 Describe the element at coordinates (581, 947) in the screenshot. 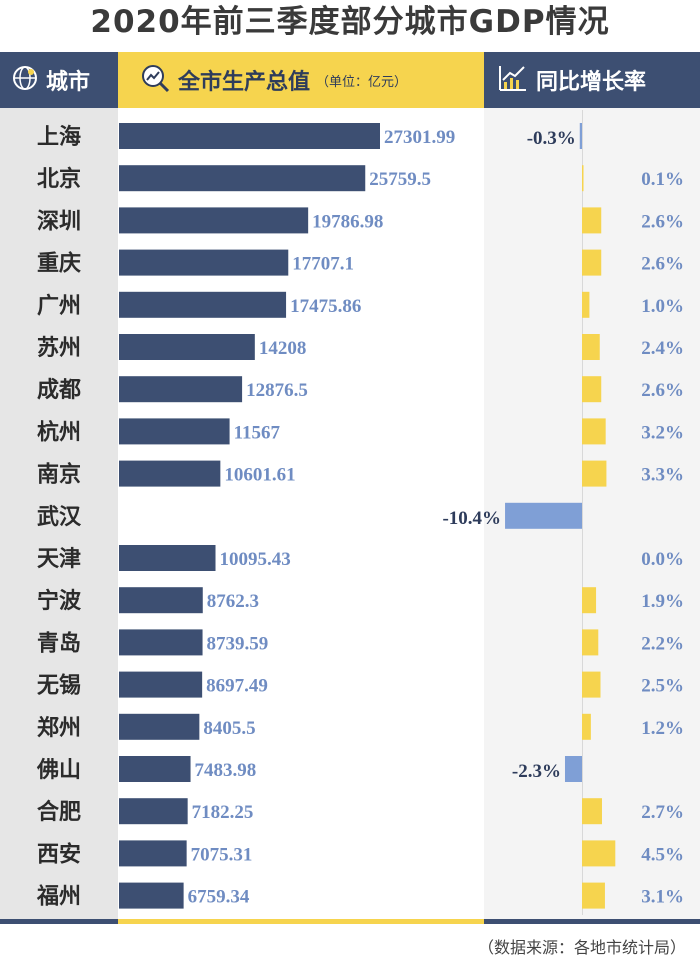

I see `data-source: （数据来源：各地市统计局）` at that location.